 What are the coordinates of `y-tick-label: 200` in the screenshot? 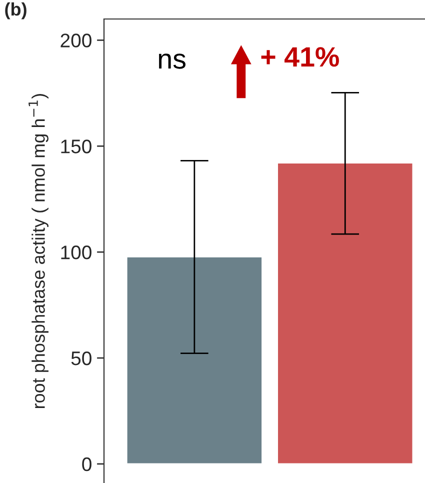 It's located at (76, 41).